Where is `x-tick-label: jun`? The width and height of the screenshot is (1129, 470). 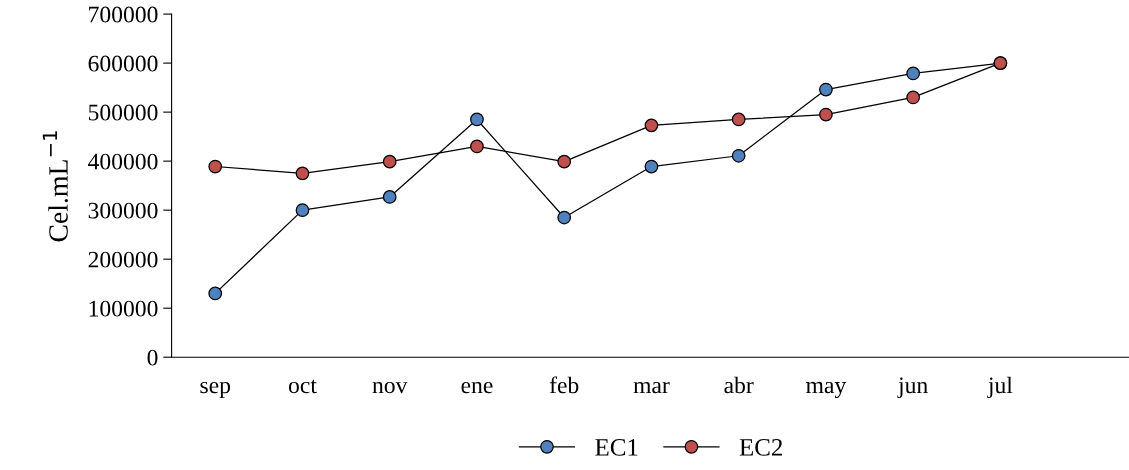
x-tick-label: jun is located at coordinates (912, 388).